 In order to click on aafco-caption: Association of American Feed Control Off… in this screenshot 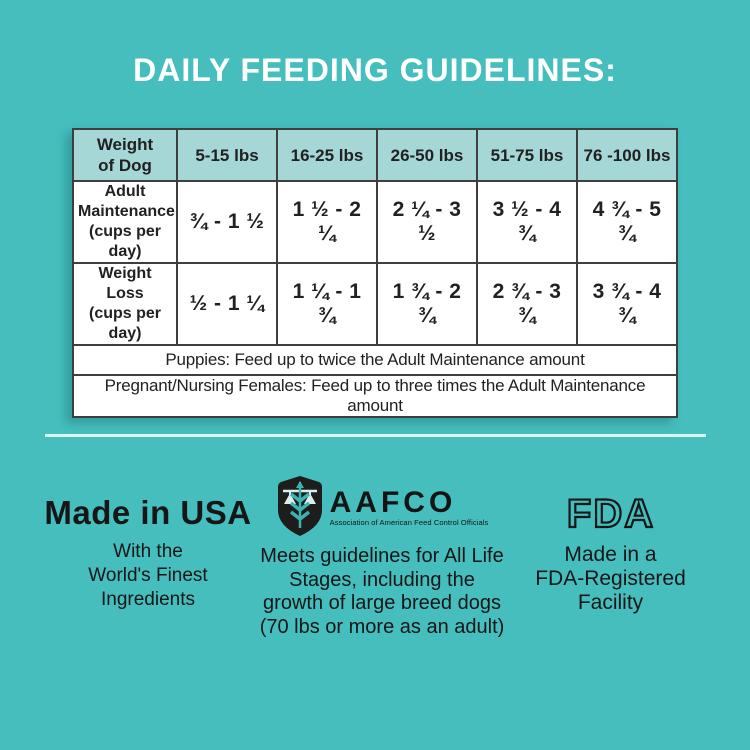, I will do `click(409, 522)`.